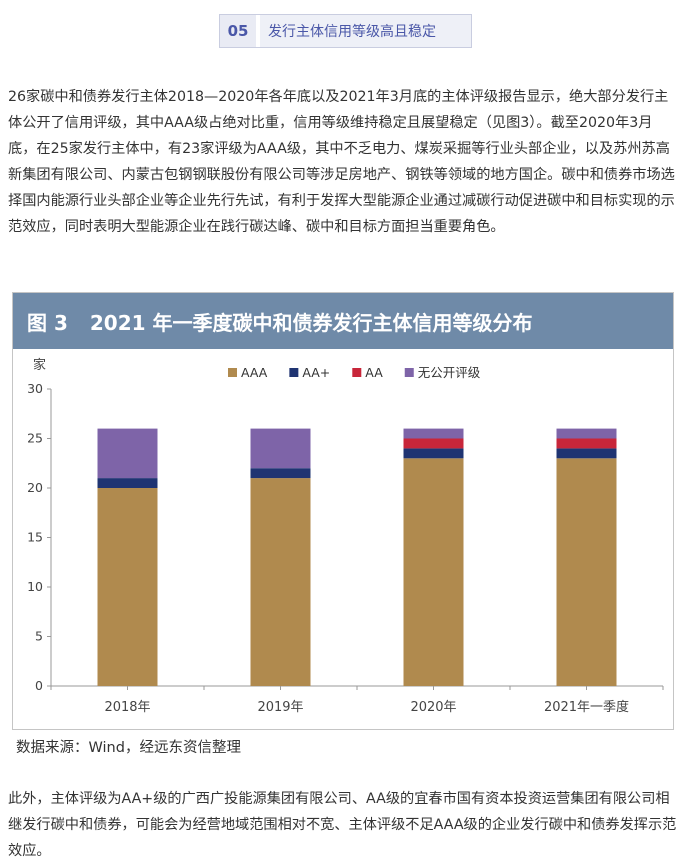 Image resolution: width=688 pixels, height=866 pixels. Describe the element at coordinates (311, 322) in the screenshot. I see `figure-title: 2021 年一季度碳中和债券发行主体信用等级分布` at that location.